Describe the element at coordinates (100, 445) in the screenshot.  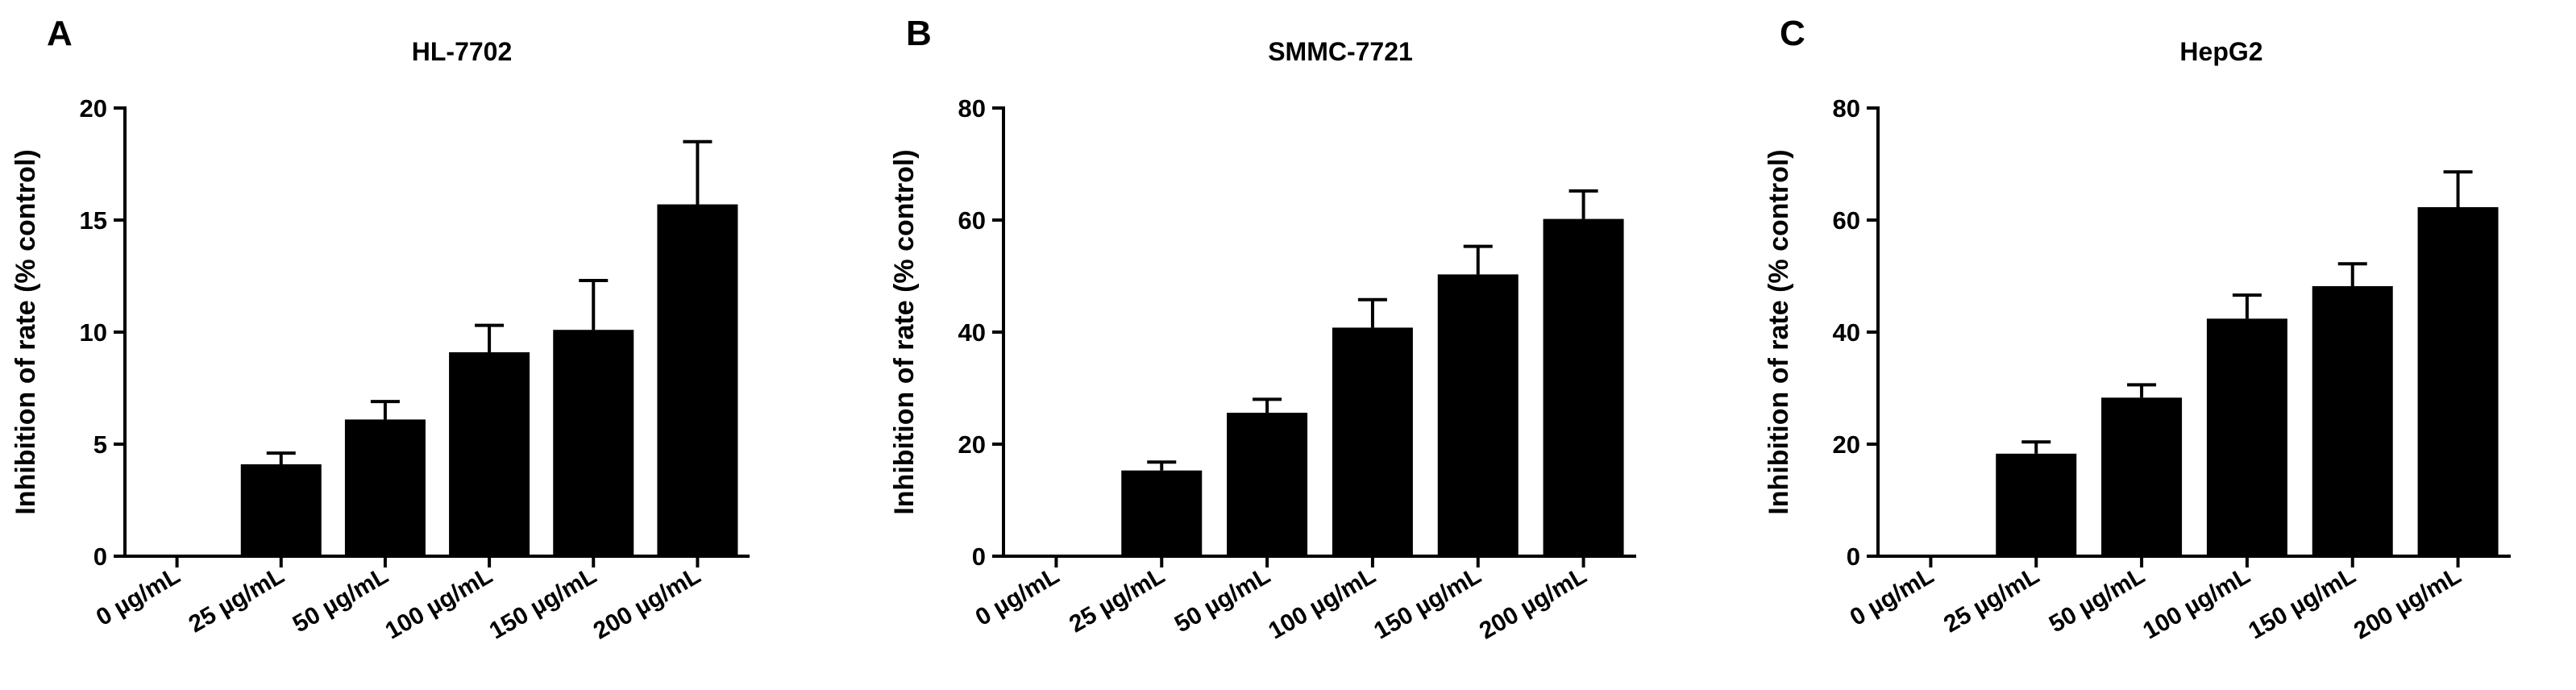
I see `y-tick-label: 5` at that location.